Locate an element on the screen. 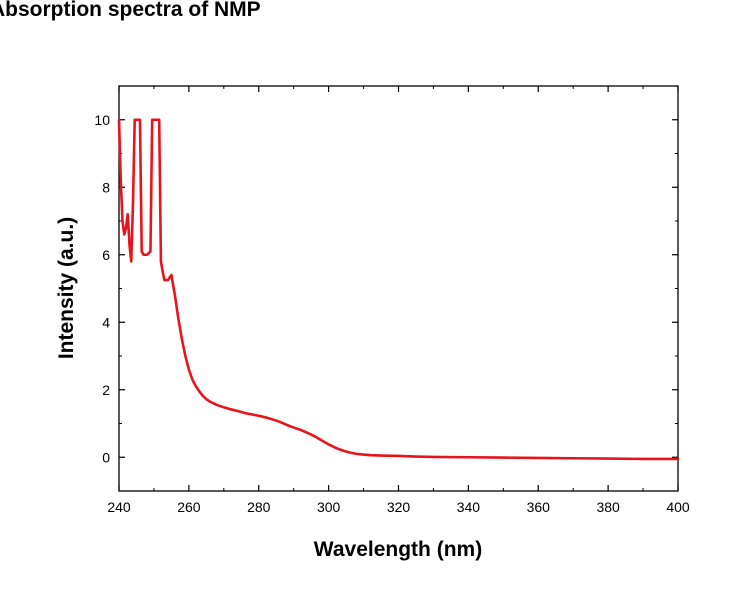 This screenshot has width=740, height=594. y-tick-label: 0 is located at coordinates (106, 457).